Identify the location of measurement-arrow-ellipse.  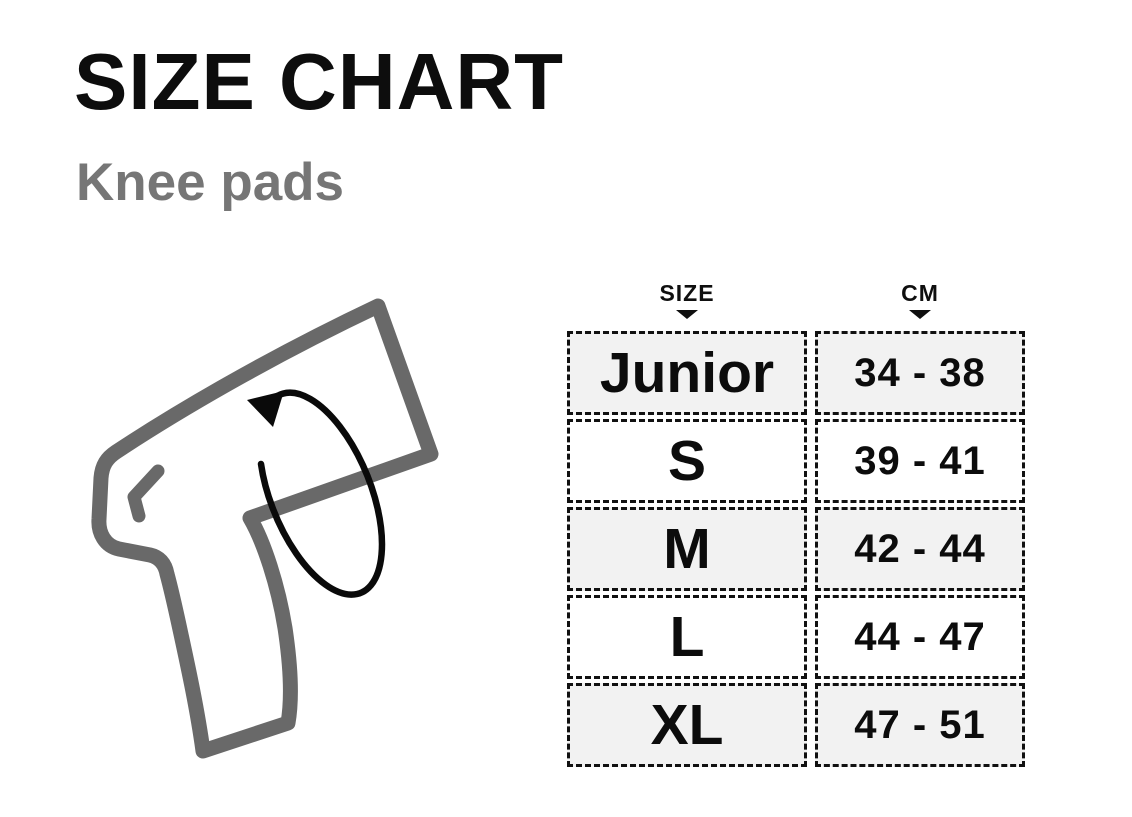
(321, 493).